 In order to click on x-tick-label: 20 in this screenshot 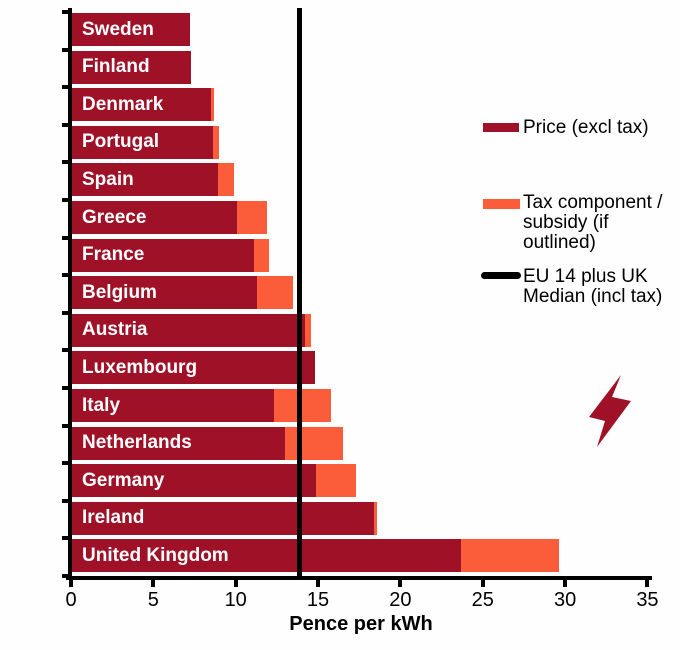, I will do `click(400, 600)`.